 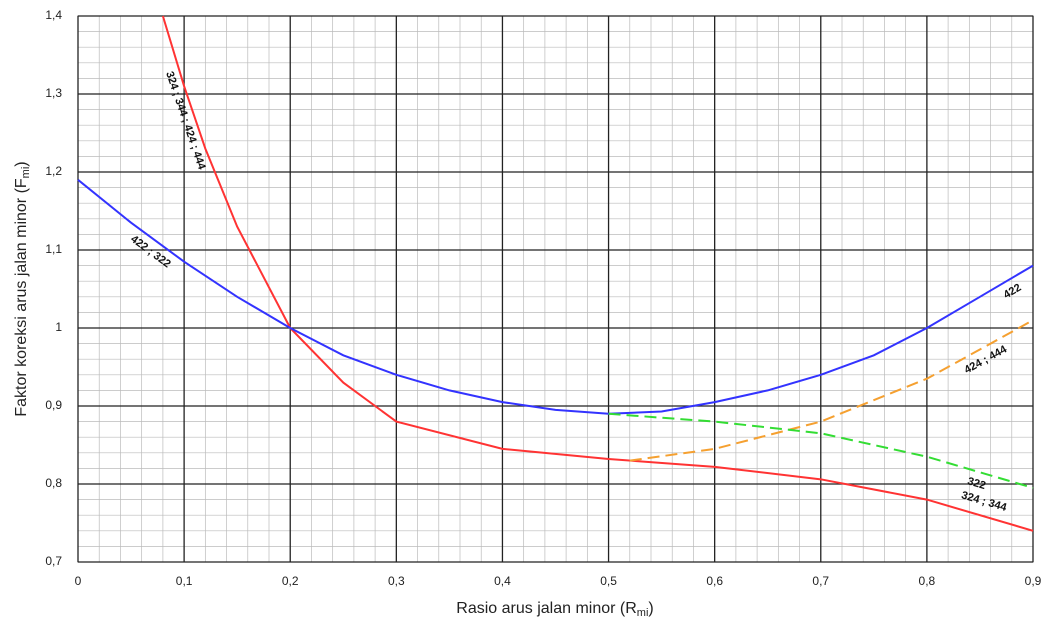 What do you see at coordinates (608, 581) in the screenshot?
I see `x-tick-label: 0,5` at bounding box center [608, 581].